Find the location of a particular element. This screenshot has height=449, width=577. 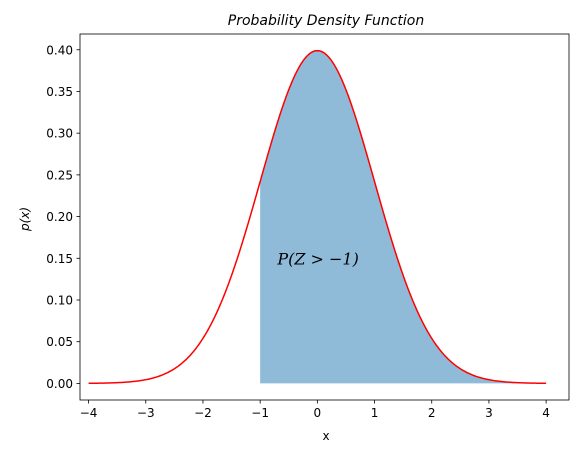

y-tick-label: 0.15 is located at coordinates (59, 259).